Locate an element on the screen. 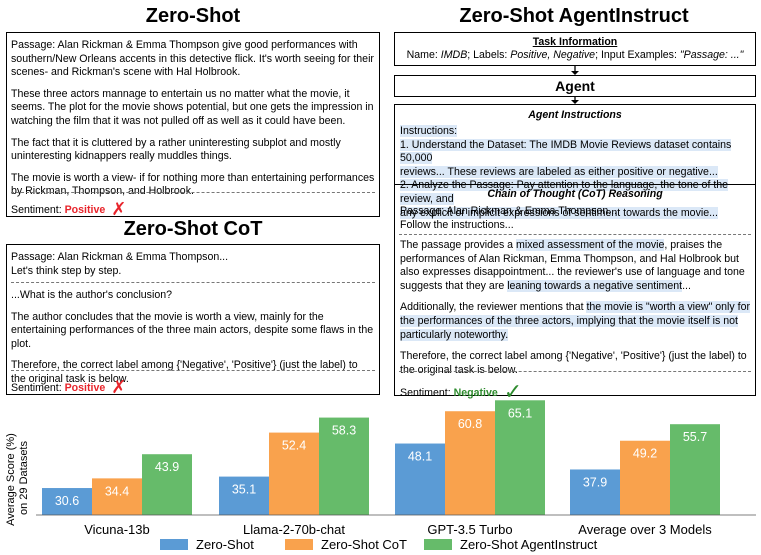 The height and width of the screenshot is (555, 761). x-tick-label: GPT-3.5 Turbo is located at coordinates (469, 529).